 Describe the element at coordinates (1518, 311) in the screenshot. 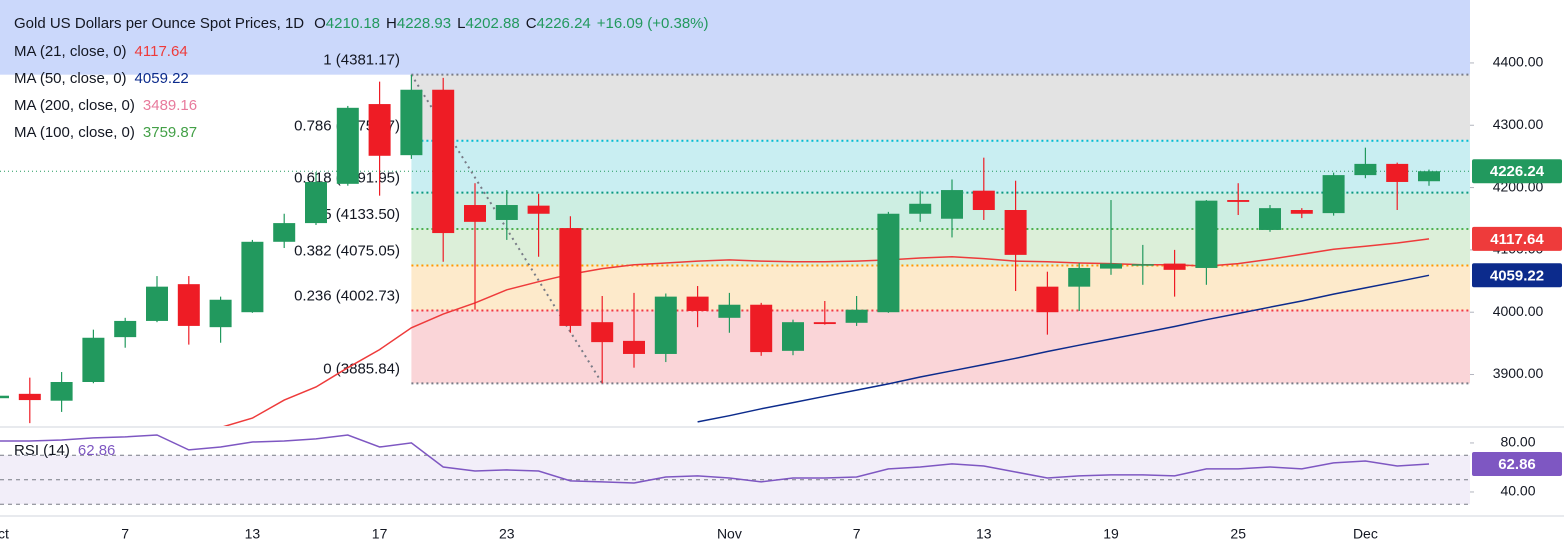

I see `y-tick-label: 4000.00` at that location.